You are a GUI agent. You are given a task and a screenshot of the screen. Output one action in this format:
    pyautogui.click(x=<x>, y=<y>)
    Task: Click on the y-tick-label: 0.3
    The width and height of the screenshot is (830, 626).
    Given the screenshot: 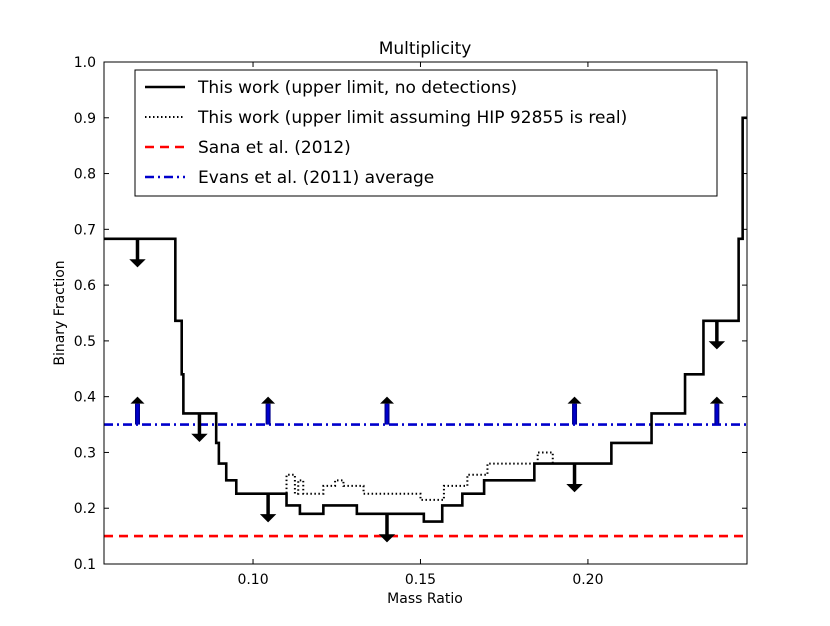 What is the action you would take?
    pyautogui.click(x=85, y=453)
    